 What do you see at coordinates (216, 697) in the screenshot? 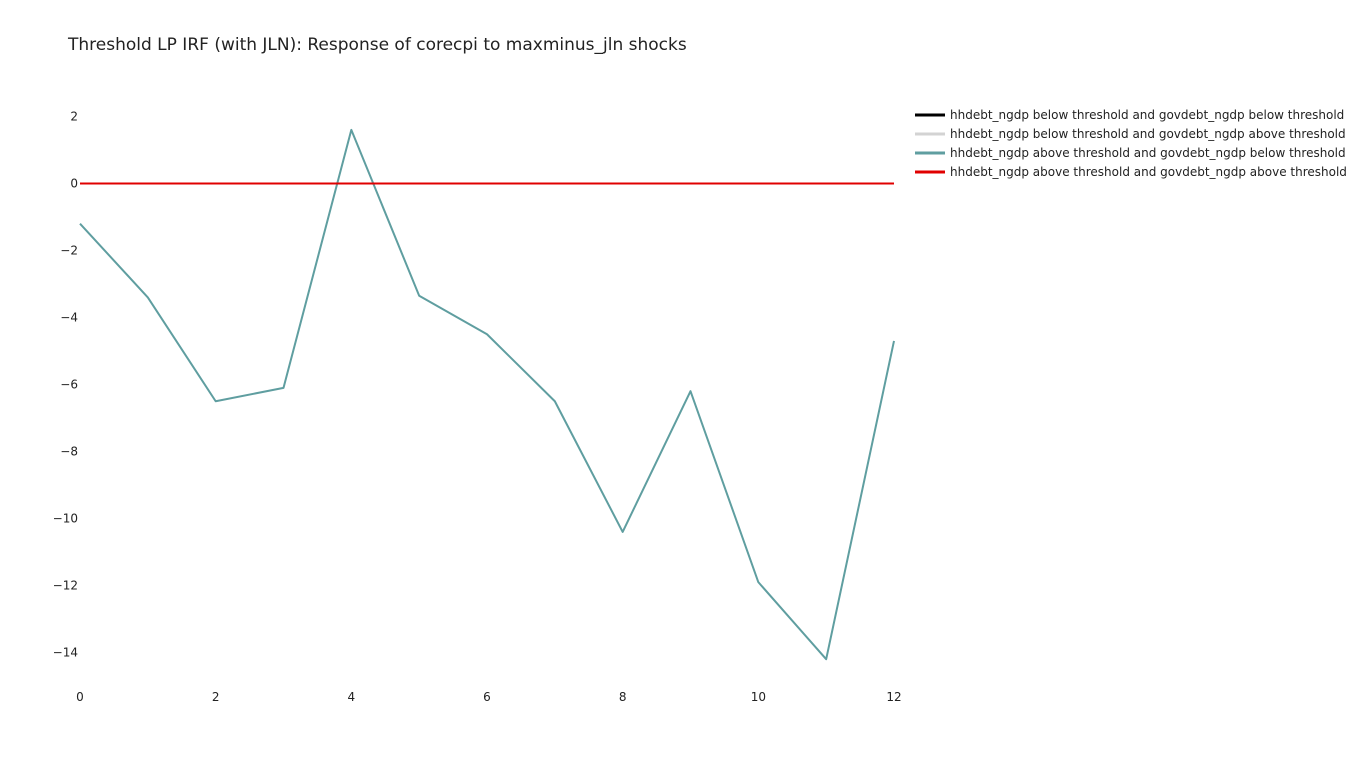
I see `x-tick-label: 2` at bounding box center [216, 697].